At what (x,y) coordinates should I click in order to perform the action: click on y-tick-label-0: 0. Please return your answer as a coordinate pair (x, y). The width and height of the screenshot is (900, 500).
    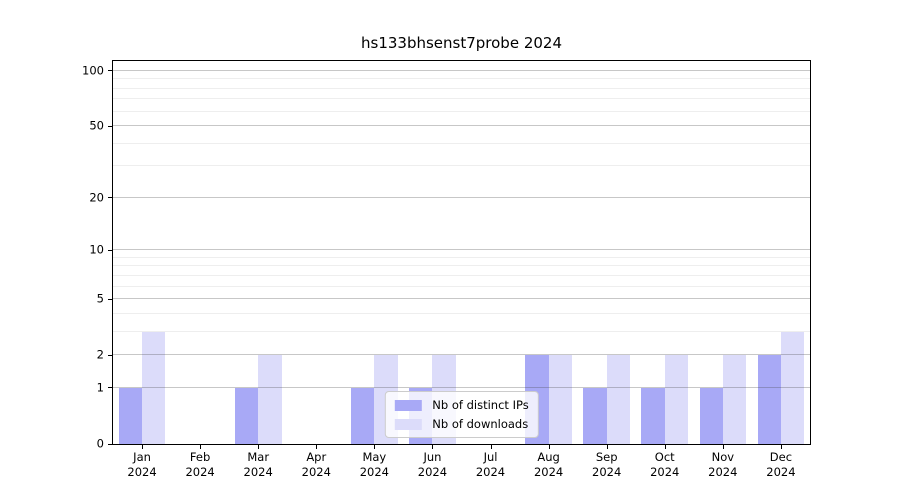
    Looking at the image, I should click on (100, 443).